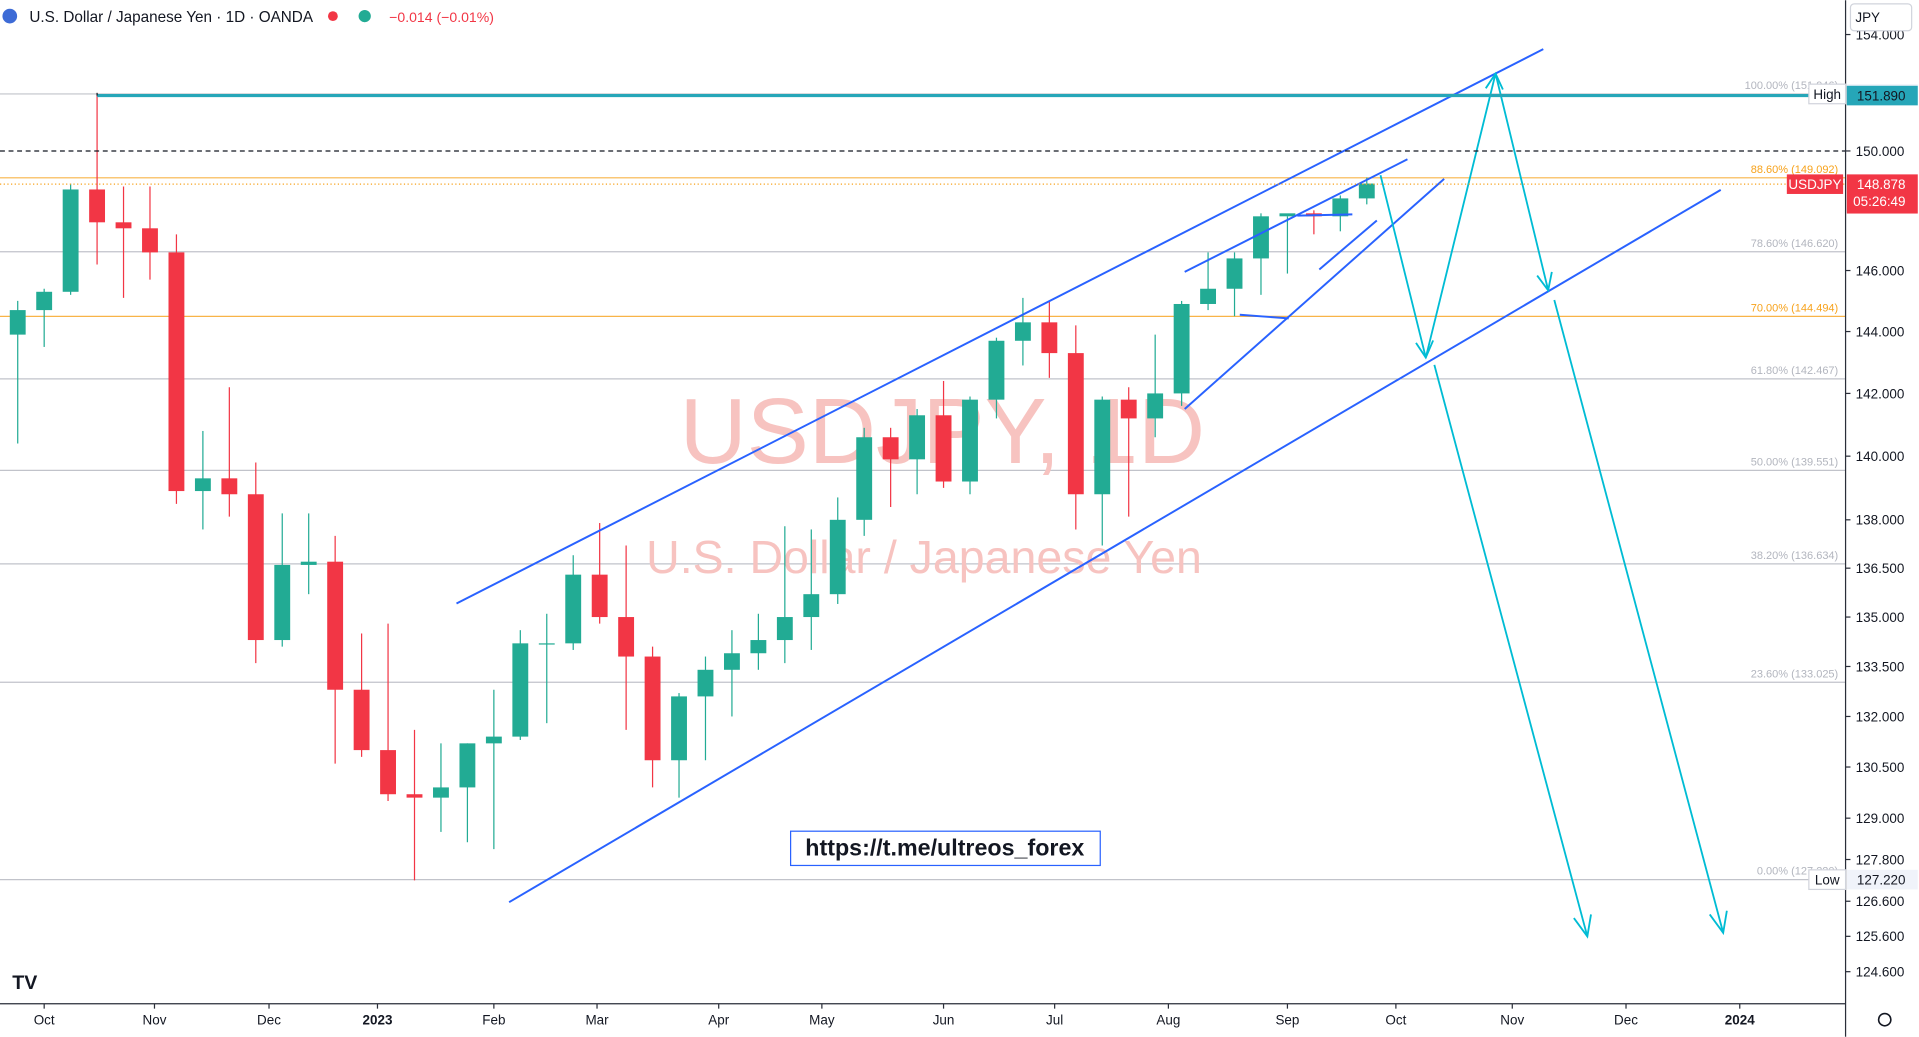  Describe the element at coordinates (1881, 17) in the screenshot. I see `currency-button` at that location.